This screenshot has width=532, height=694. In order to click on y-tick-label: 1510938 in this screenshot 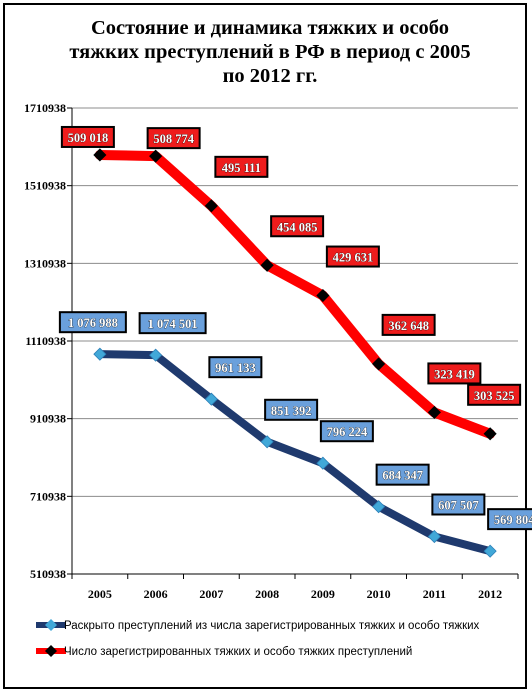, I will do `click(45, 186)`.